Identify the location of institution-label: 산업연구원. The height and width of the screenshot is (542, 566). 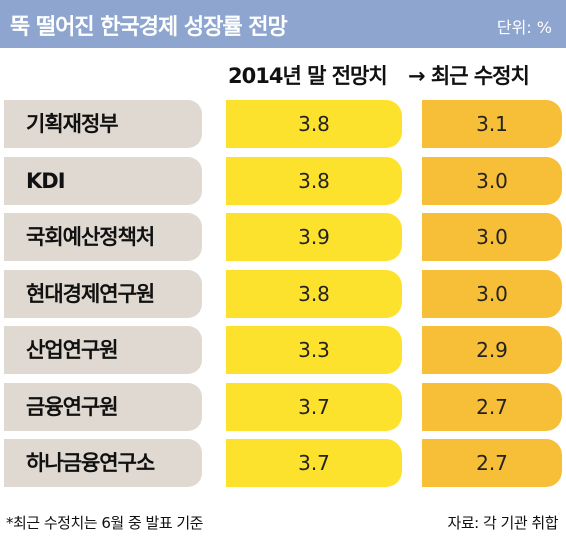
(103, 350).